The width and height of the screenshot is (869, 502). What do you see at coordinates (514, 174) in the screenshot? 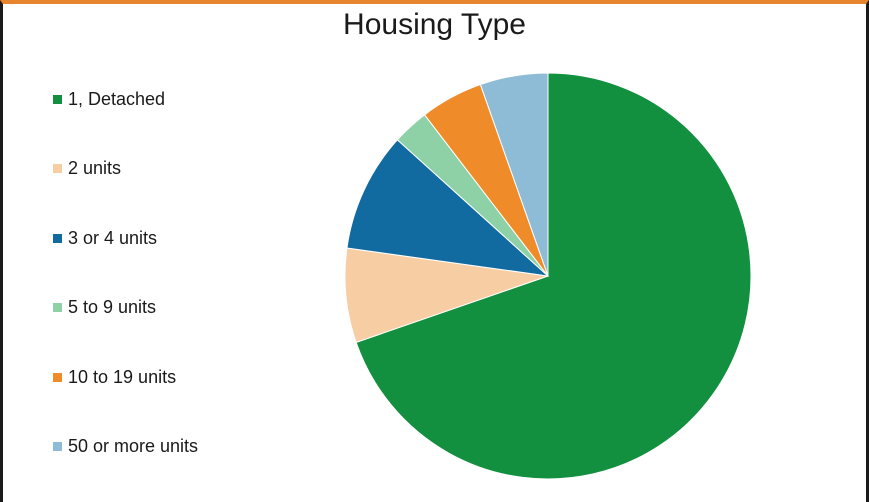
I see `pie-slice-50-or-more-units` at bounding box center [514, 174].